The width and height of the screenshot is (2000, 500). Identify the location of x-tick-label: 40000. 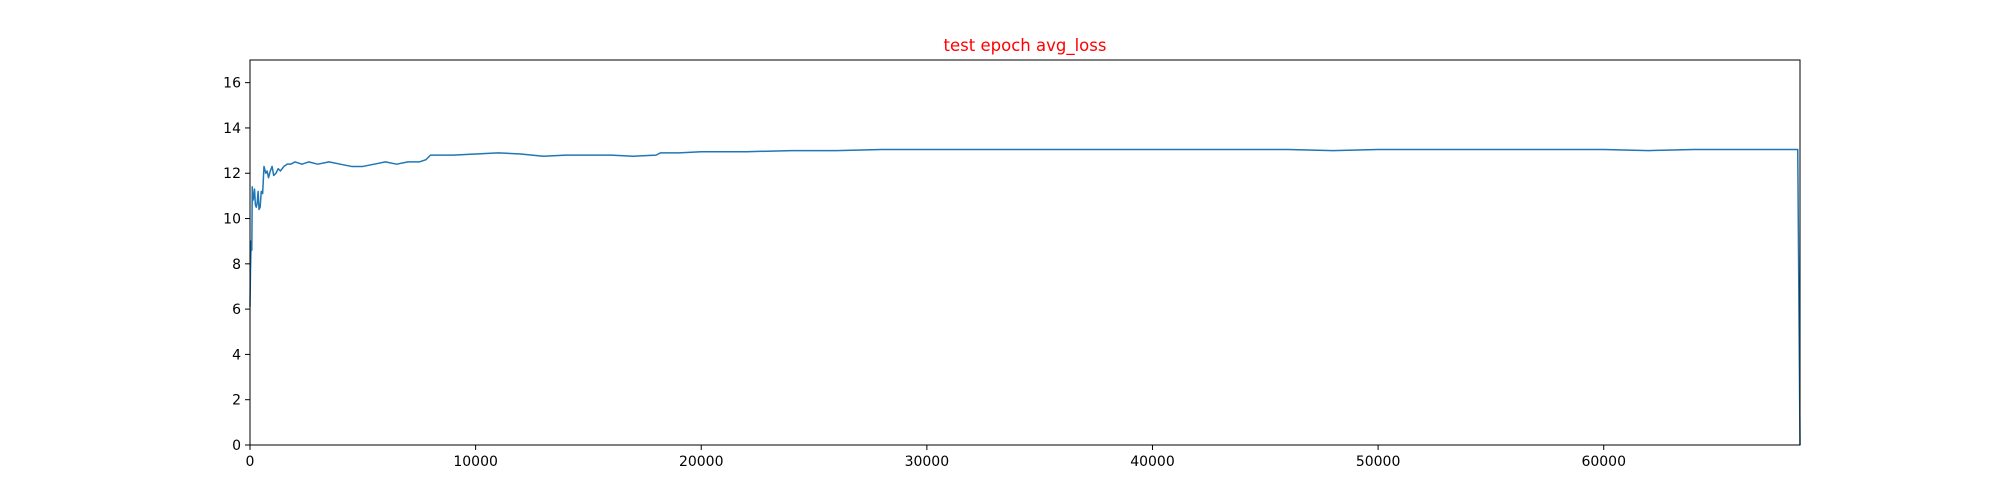
(1152, 462).